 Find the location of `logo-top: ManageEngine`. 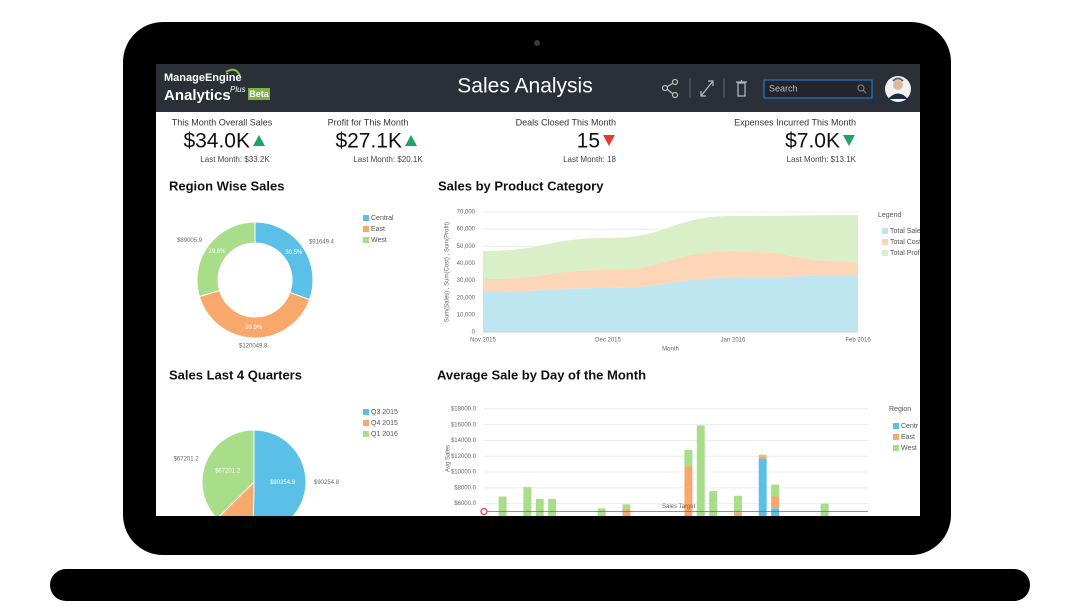

logo-top: ManageEngine is located at coordinates (203, 78).